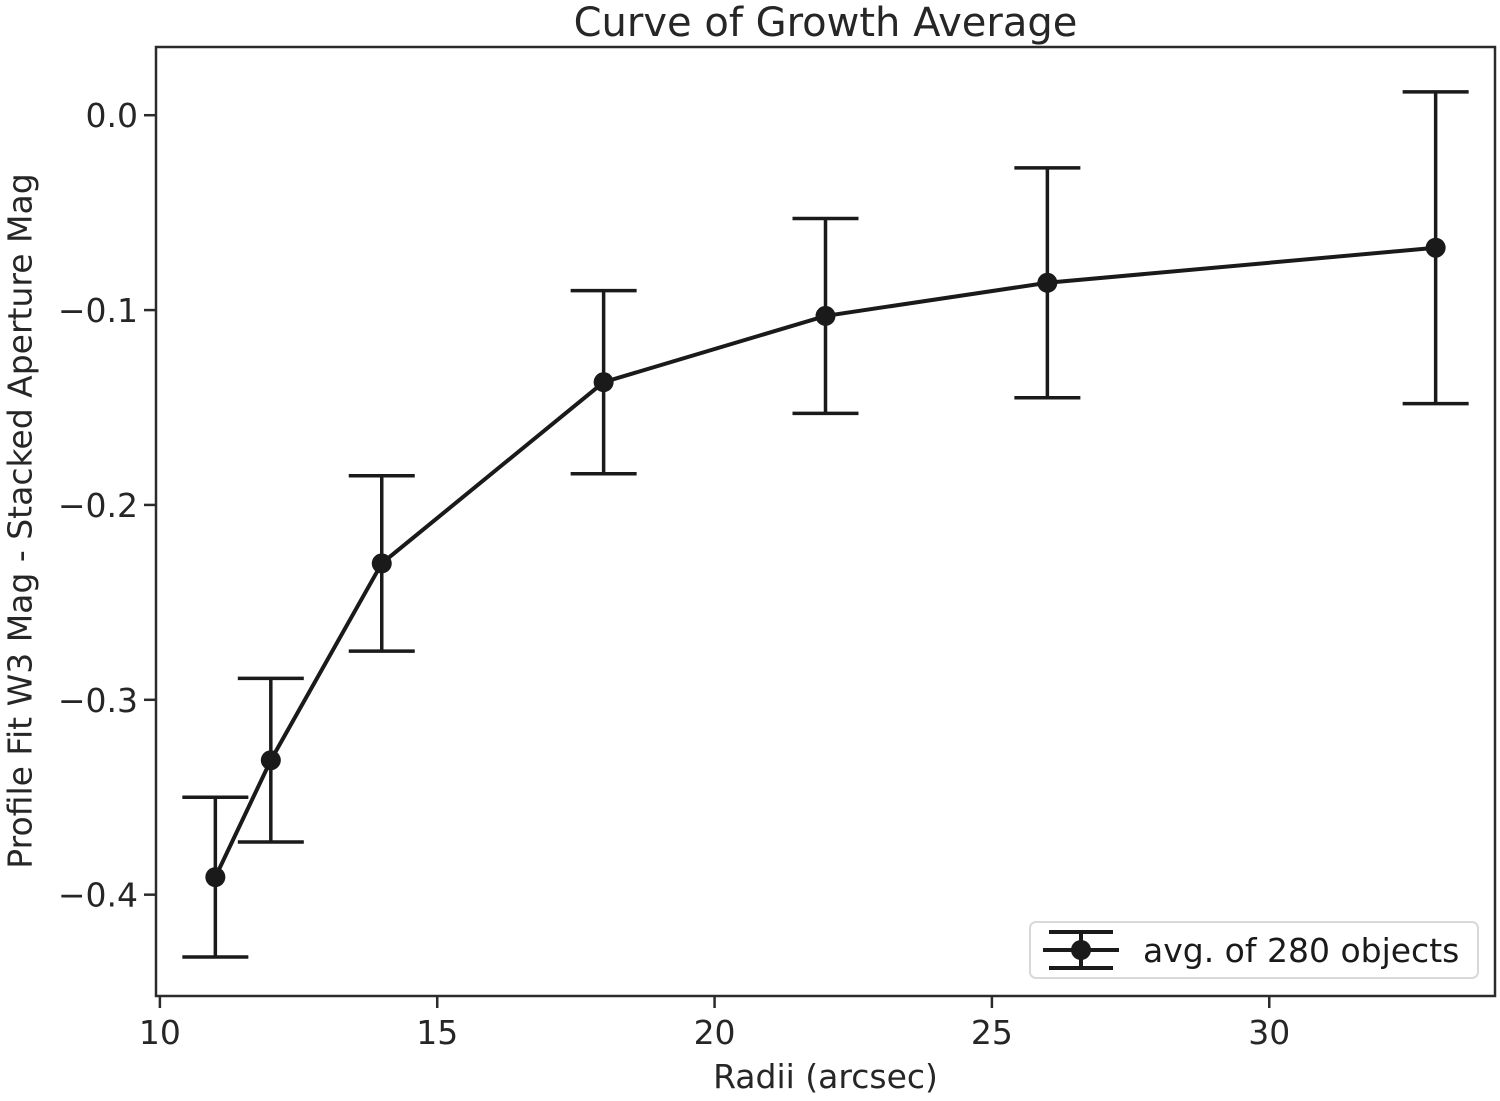 This screenshot has height=1101, width=1500. What do you see at coordinates (1269, 1032) in the screenshot?
I see `x-tick-label: 30` at bounding box center [1269, 1032].